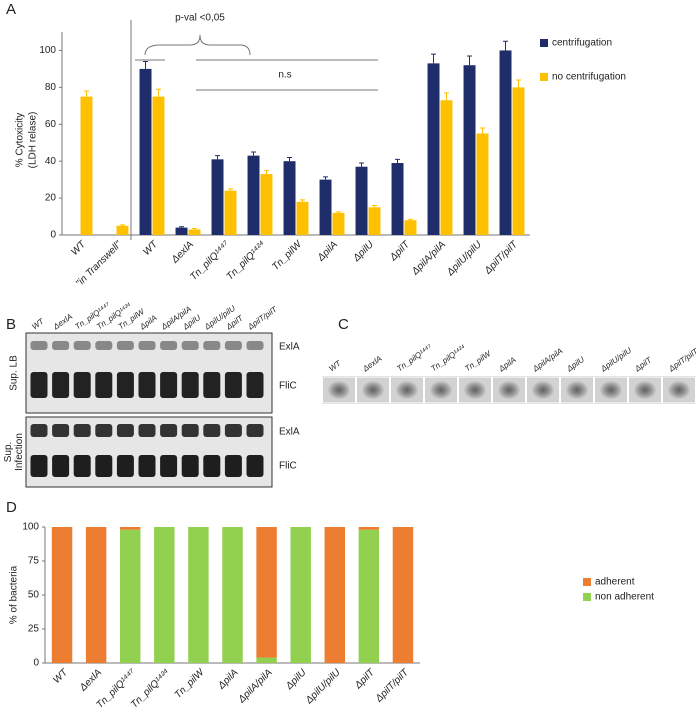  What do you see at coordinates (34, 595) in the screenshot?
I see `y-tick-label: 50` at bounding box center [34, 595].